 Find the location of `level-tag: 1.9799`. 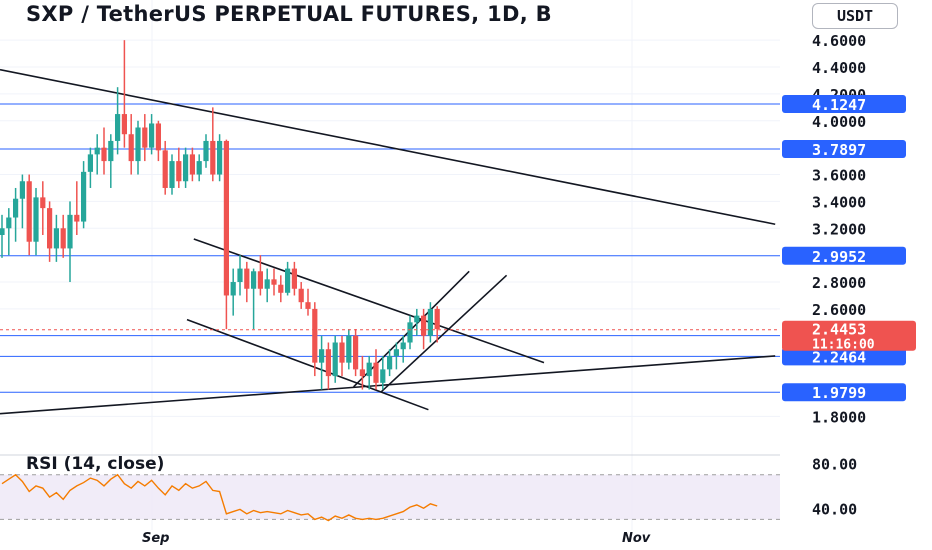

level-tag: 1.9799 is located at coordinates (844, 392).